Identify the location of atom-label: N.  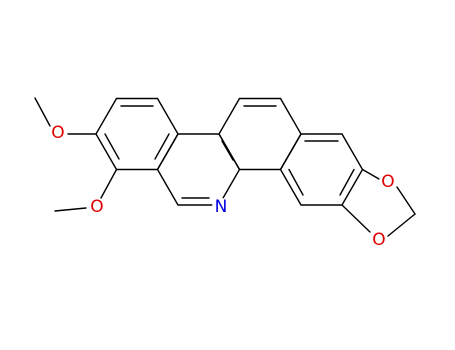
(221, 207).